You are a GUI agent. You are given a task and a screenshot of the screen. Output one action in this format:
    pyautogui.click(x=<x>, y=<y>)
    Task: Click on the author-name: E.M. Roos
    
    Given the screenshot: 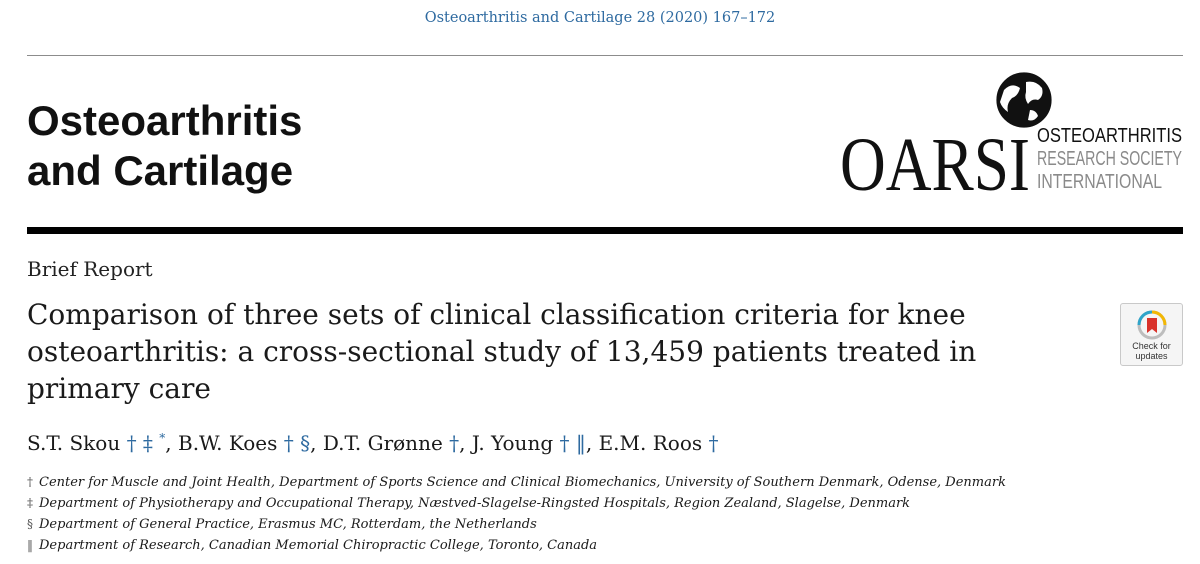 What is the action you would take?
    pyautogui.click(x=650, y=443)
    